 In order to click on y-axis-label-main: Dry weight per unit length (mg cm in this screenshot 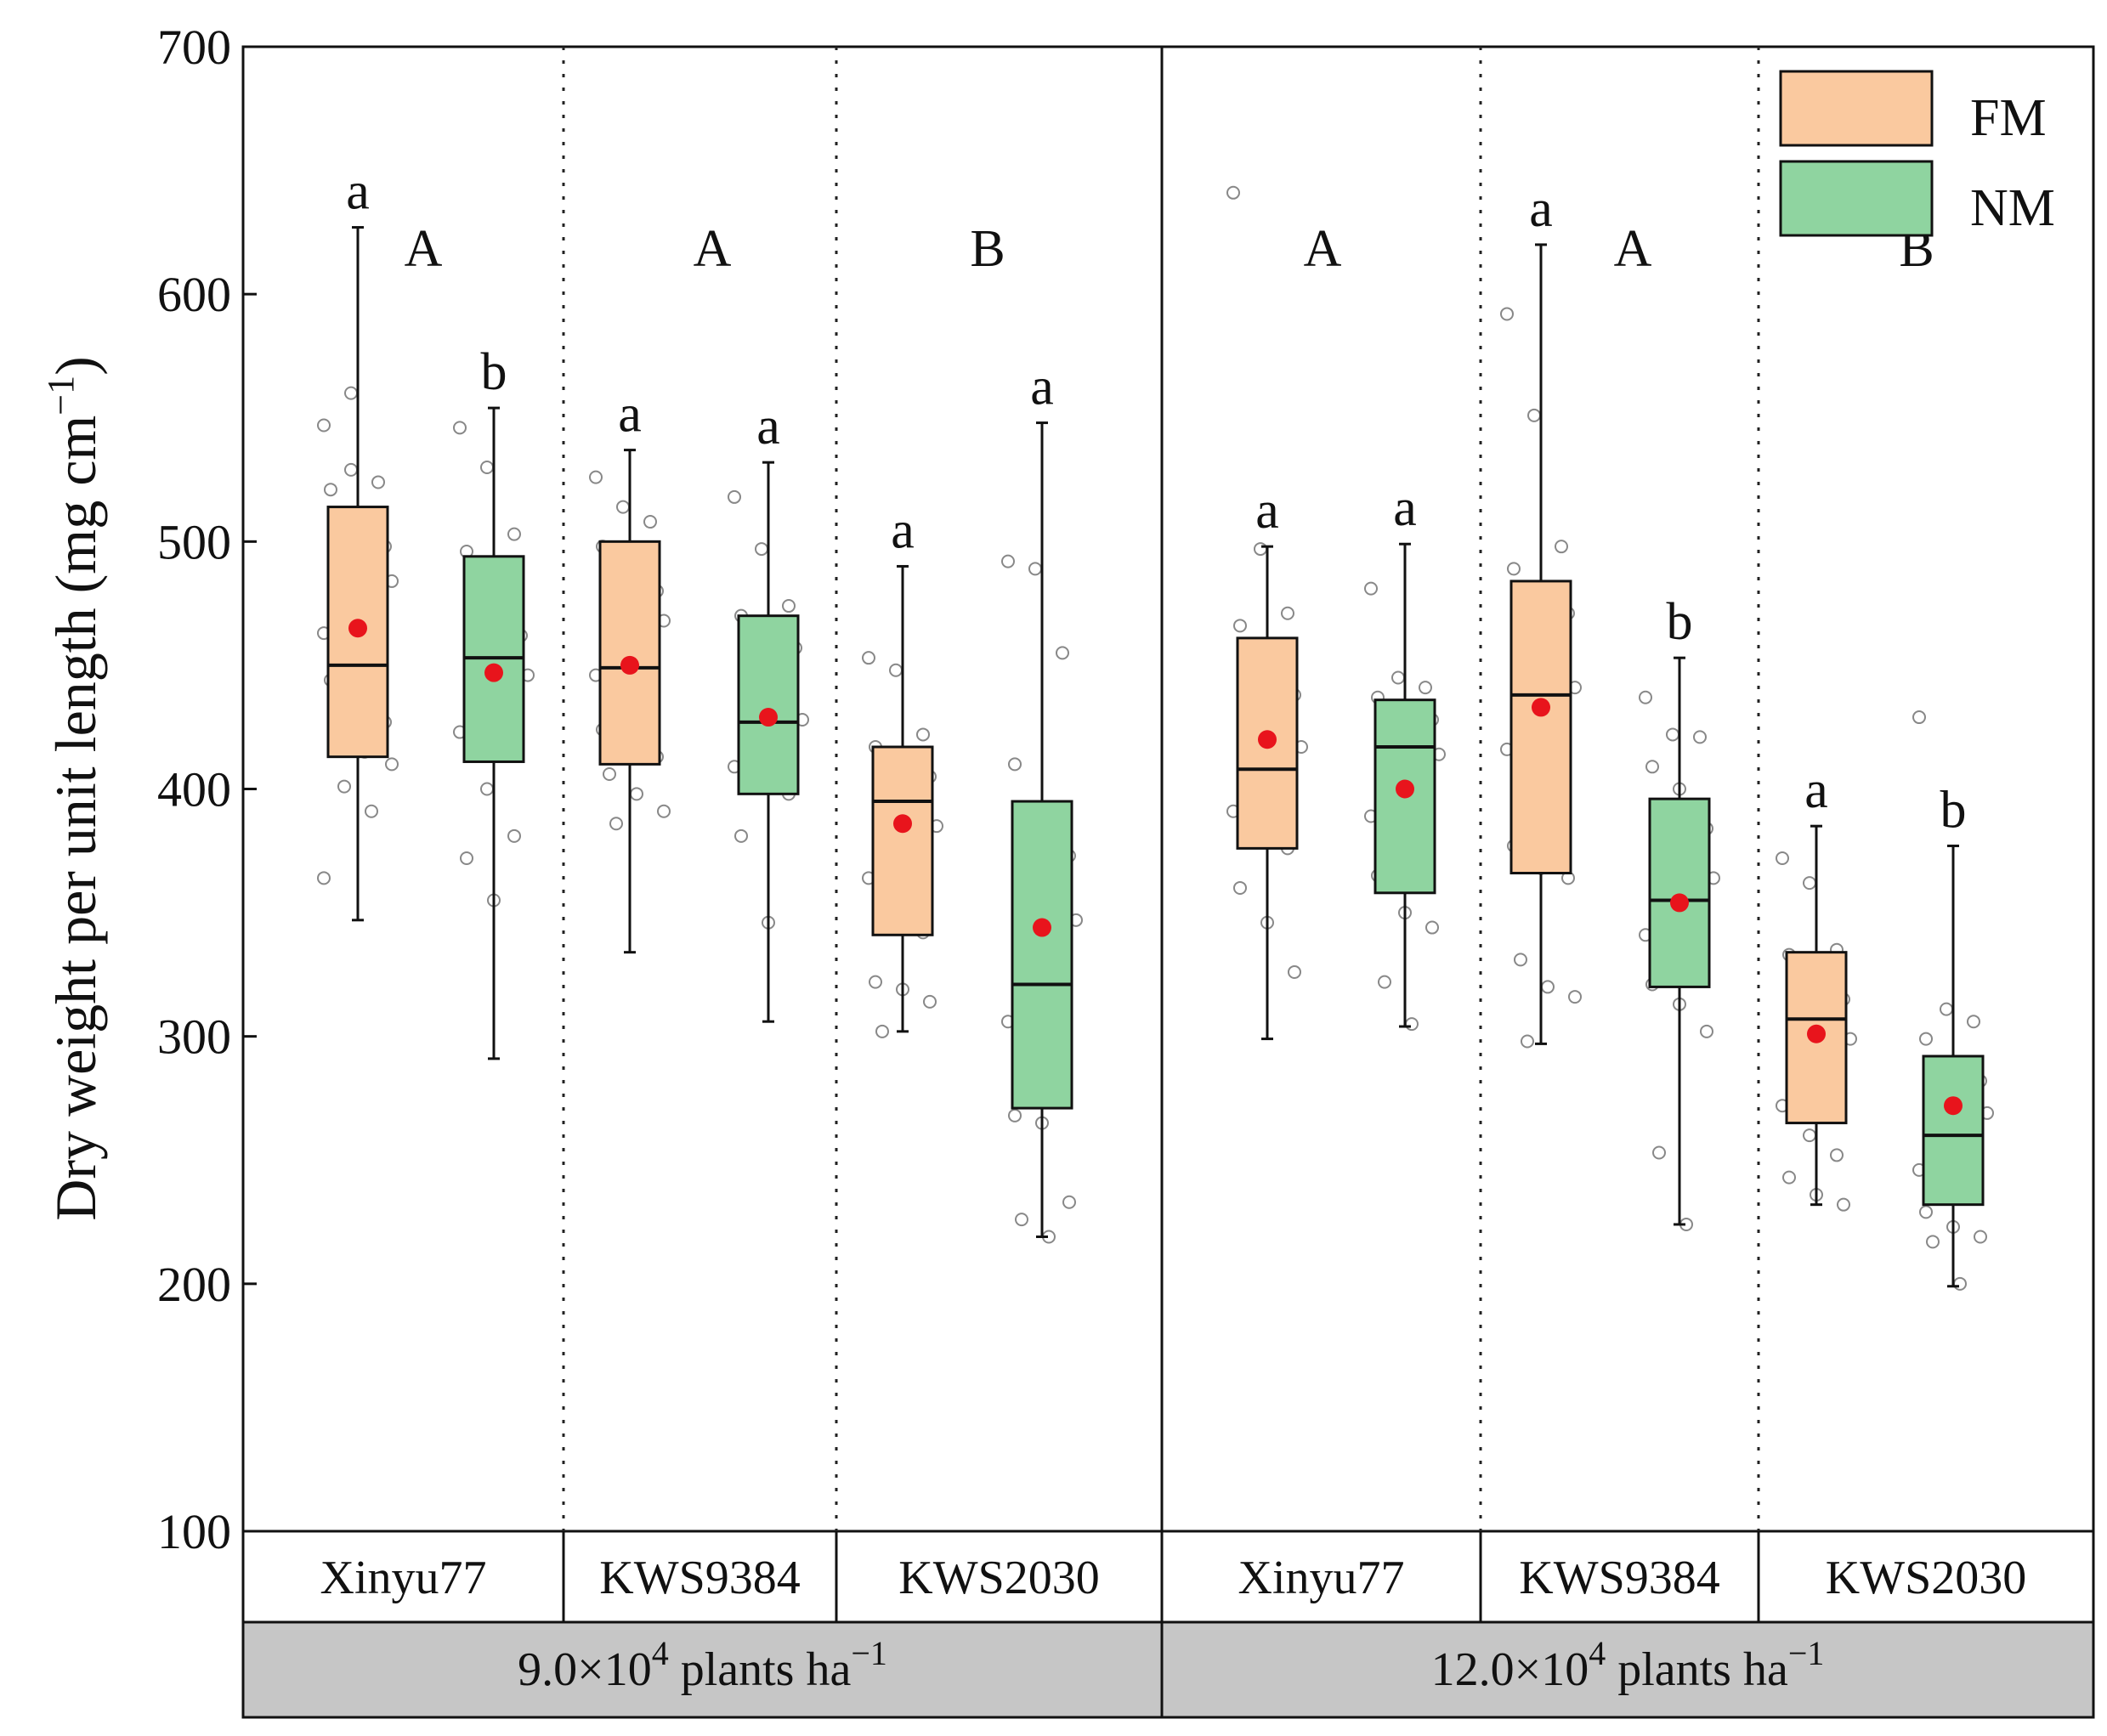, I will do `click(76, 819)`.